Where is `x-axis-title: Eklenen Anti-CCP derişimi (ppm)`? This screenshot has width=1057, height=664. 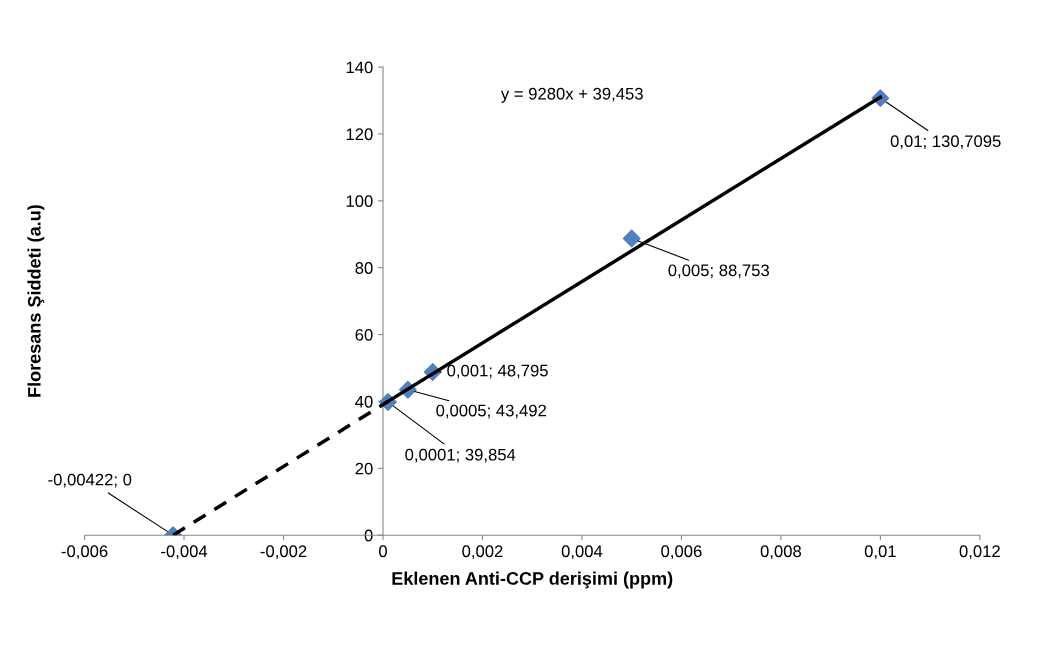
x-axis-title: Eklenen Anti-CCP derişimi (ppm) is located at coordinates (532, 580).